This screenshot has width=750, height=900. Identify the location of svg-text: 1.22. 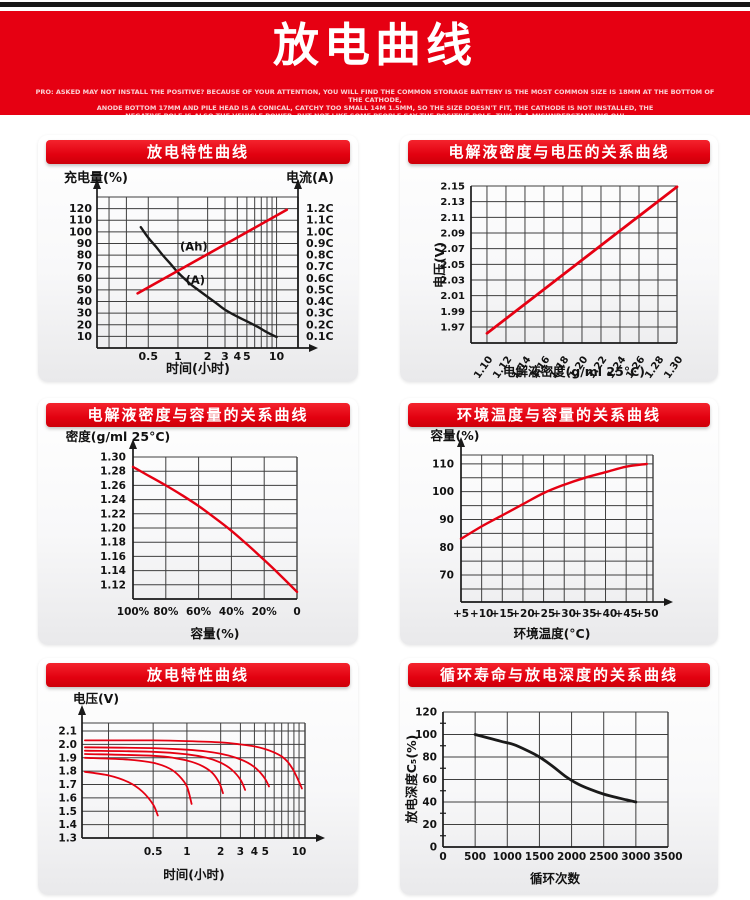
(113, 514).